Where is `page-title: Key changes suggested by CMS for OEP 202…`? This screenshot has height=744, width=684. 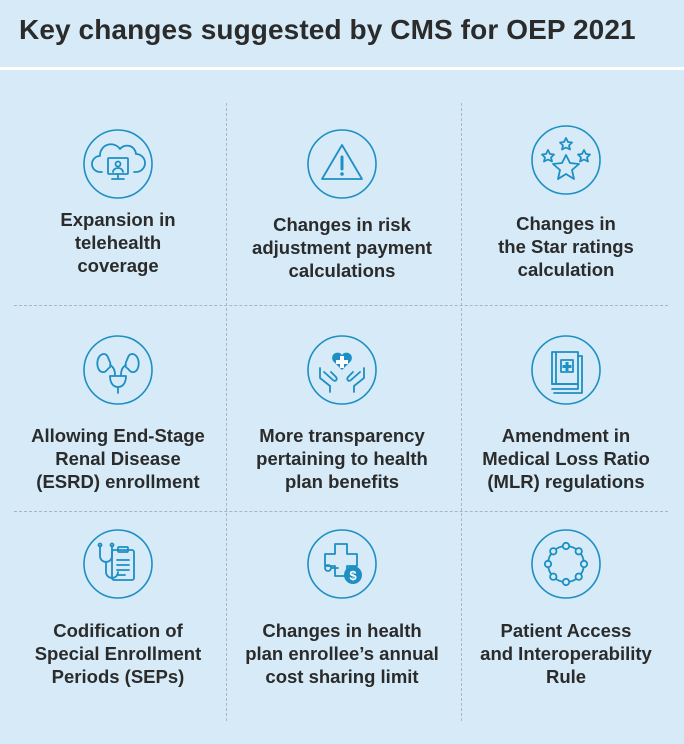 page-title: Key changes suggested by CMS for OEP 202… is located at coordinates (327, 29).